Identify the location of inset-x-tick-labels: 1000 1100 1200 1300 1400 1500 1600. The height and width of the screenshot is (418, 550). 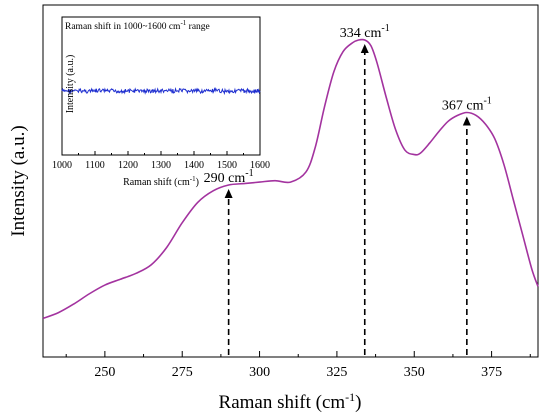
(161, 165).